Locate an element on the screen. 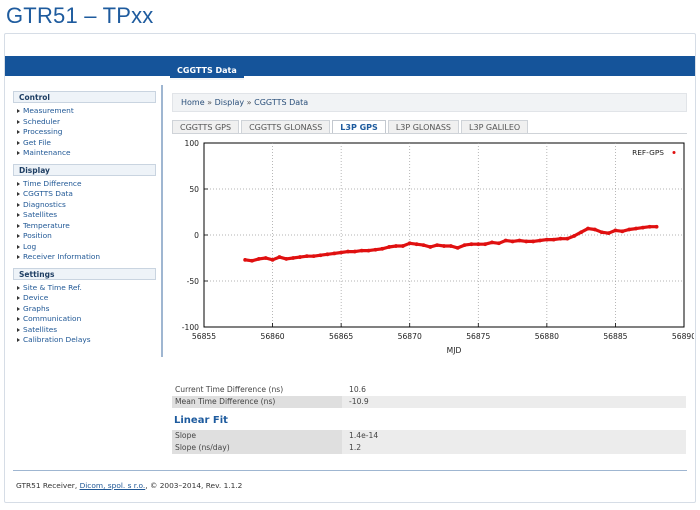  x-tick-label: 56875 is located at coordinates (478, 336).